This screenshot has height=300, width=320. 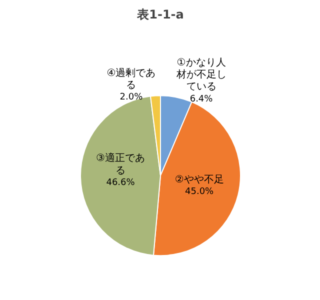 I want to click on data-label: 45.0%, so click(x=199, y=191).